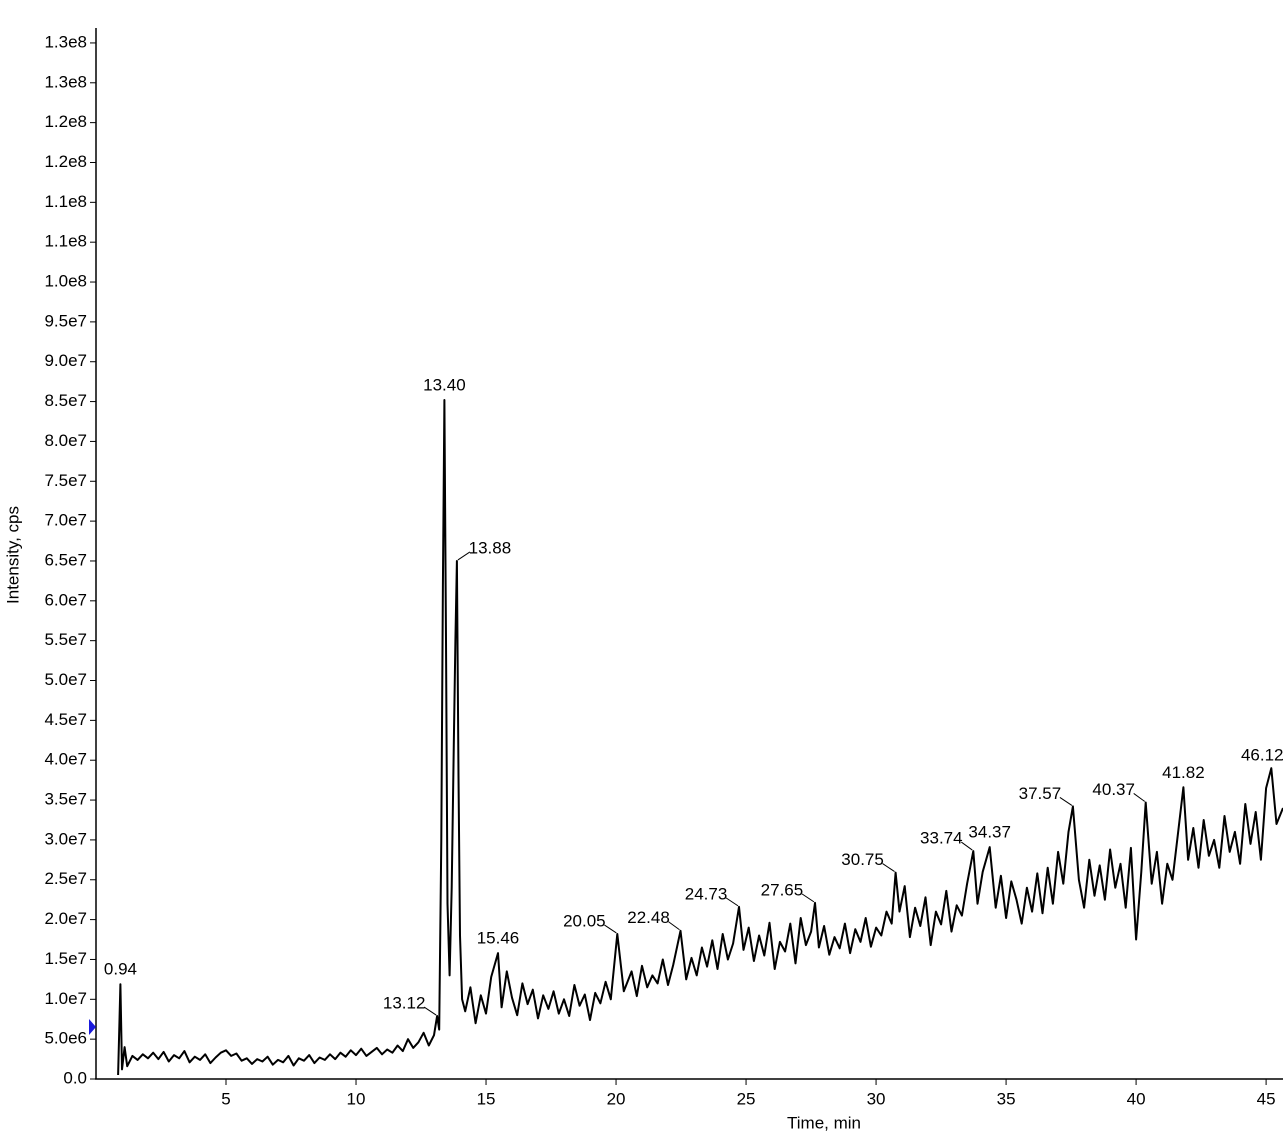 The width and height of the screenshot is (1283, 1137). What do you see at coordinates (65, 918) in the screenshot?
I see `y-tick-label: 2.0e7` at bounding box center [65, 918].